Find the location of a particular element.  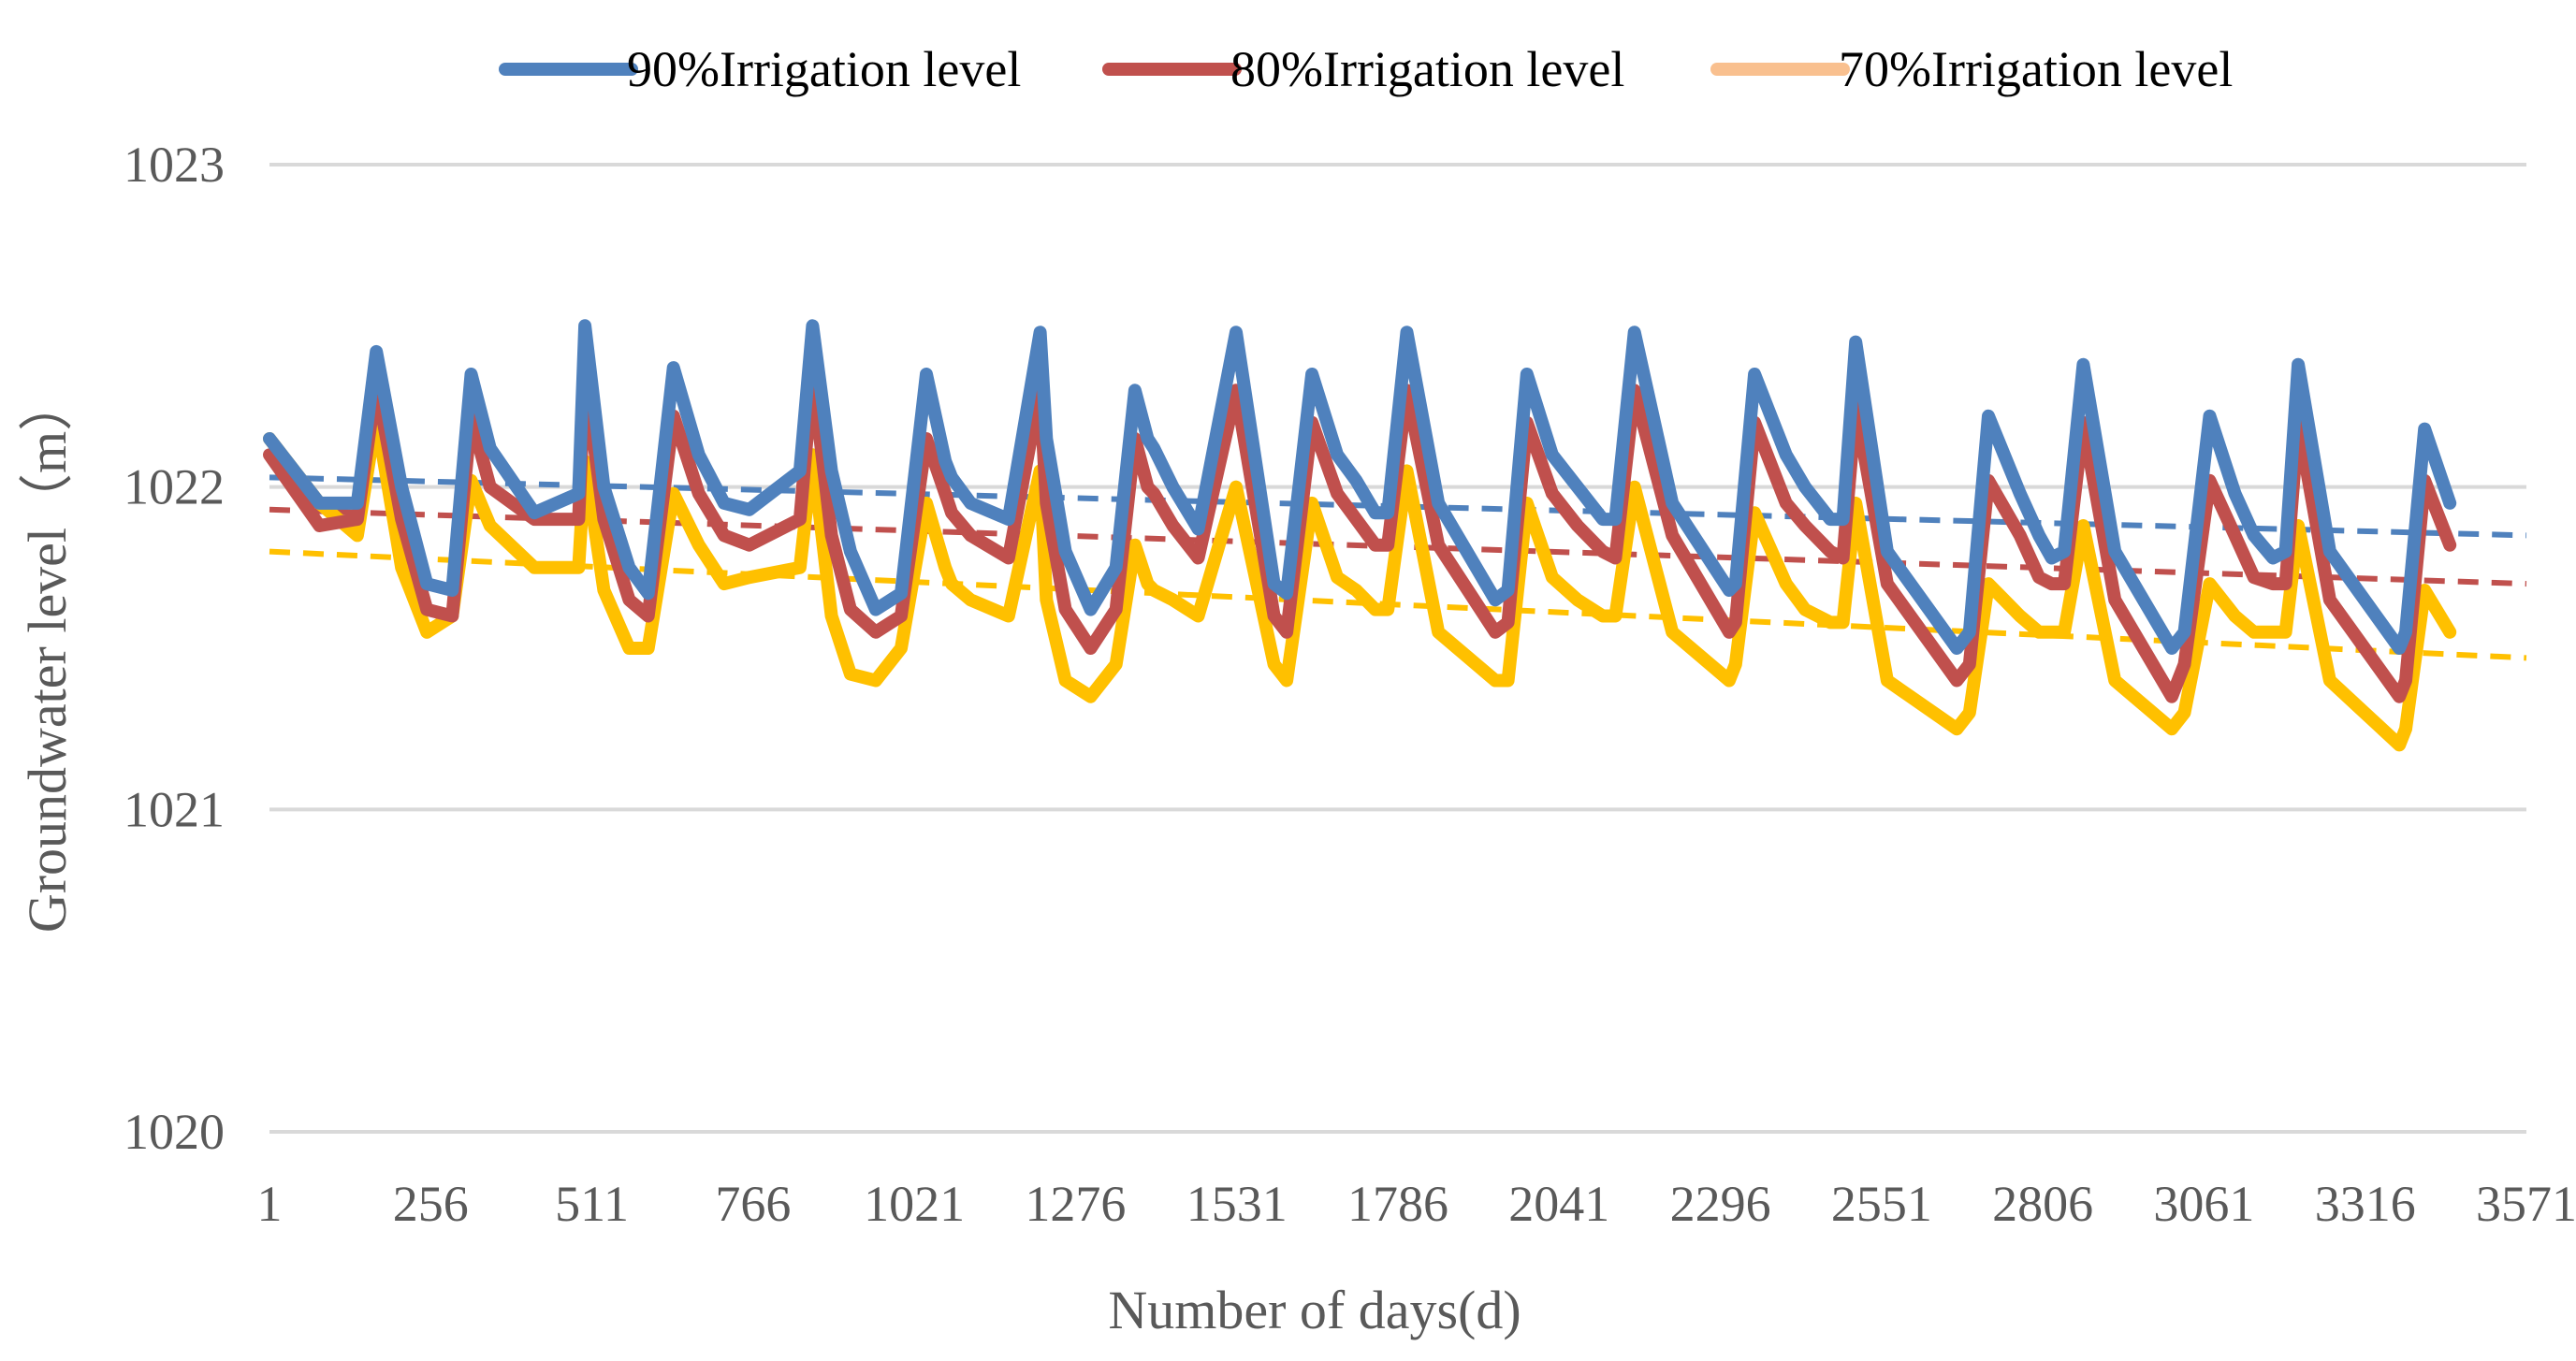

x-tick-label: 1786 is located at coordinates (1397, 1204).